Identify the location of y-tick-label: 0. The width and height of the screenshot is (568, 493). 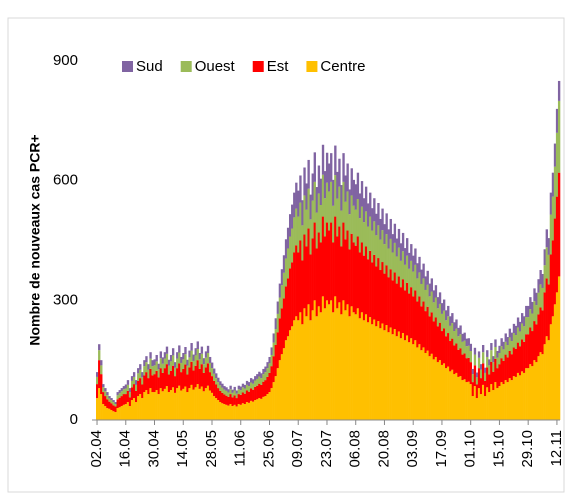
(74, 419).